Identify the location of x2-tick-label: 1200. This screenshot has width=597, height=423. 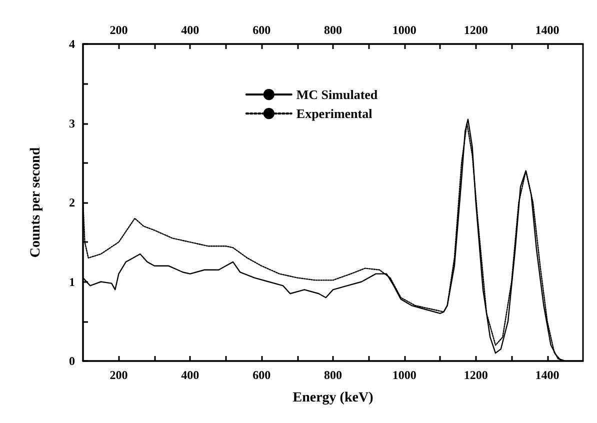
(476, 30).